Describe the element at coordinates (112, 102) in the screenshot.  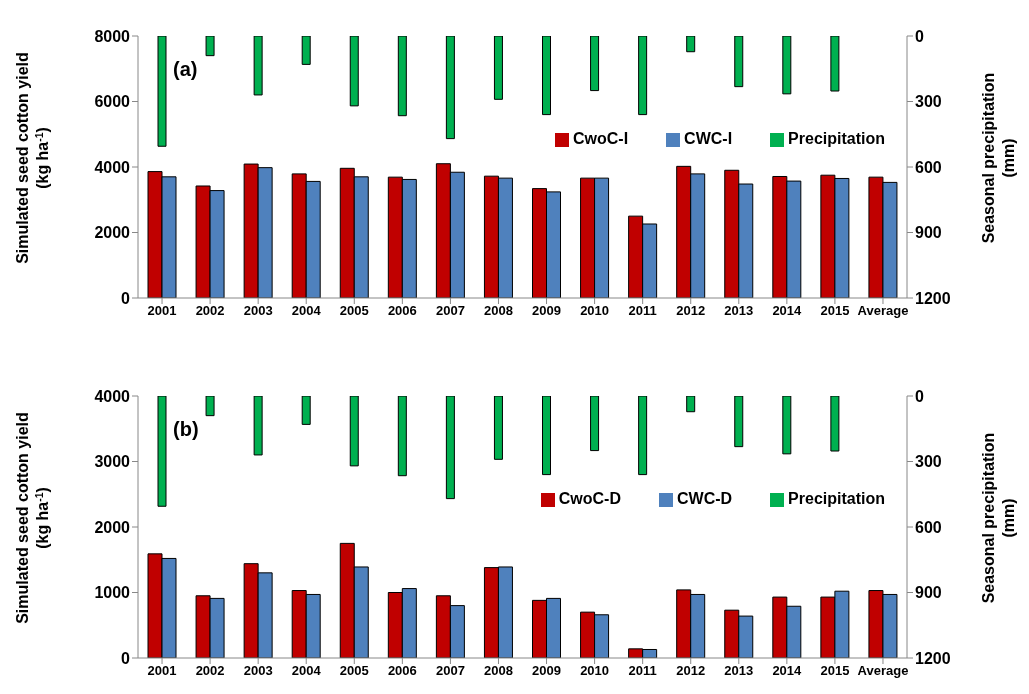
I see `y-tick-label: 6000` at that location.